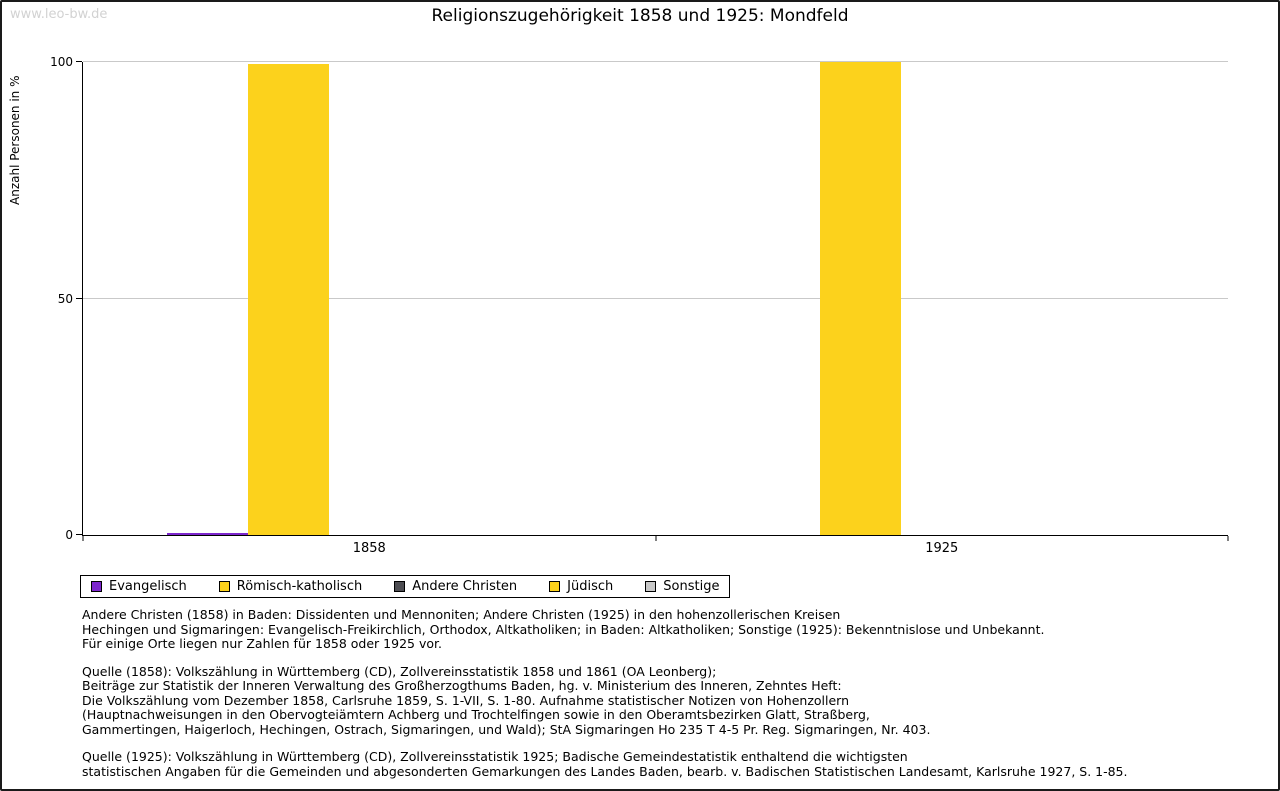 This screenshot has height=791, width=1280. Describe the element at coordinates (65, 298) in the screenshot. I see `y-tick-label-50: 50` at that location.